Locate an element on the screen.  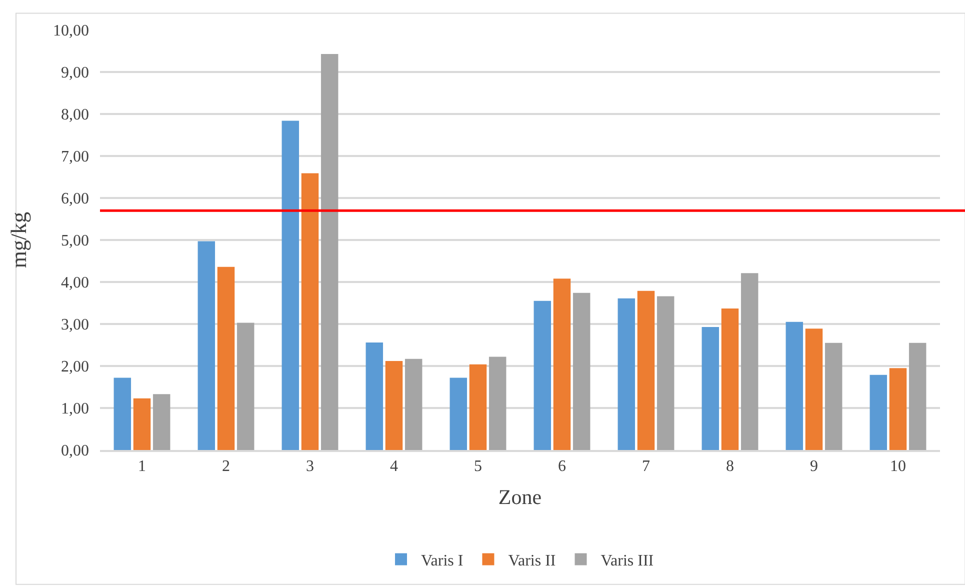
y-tick-label: 7,00 is located at coordinates (75, 157).